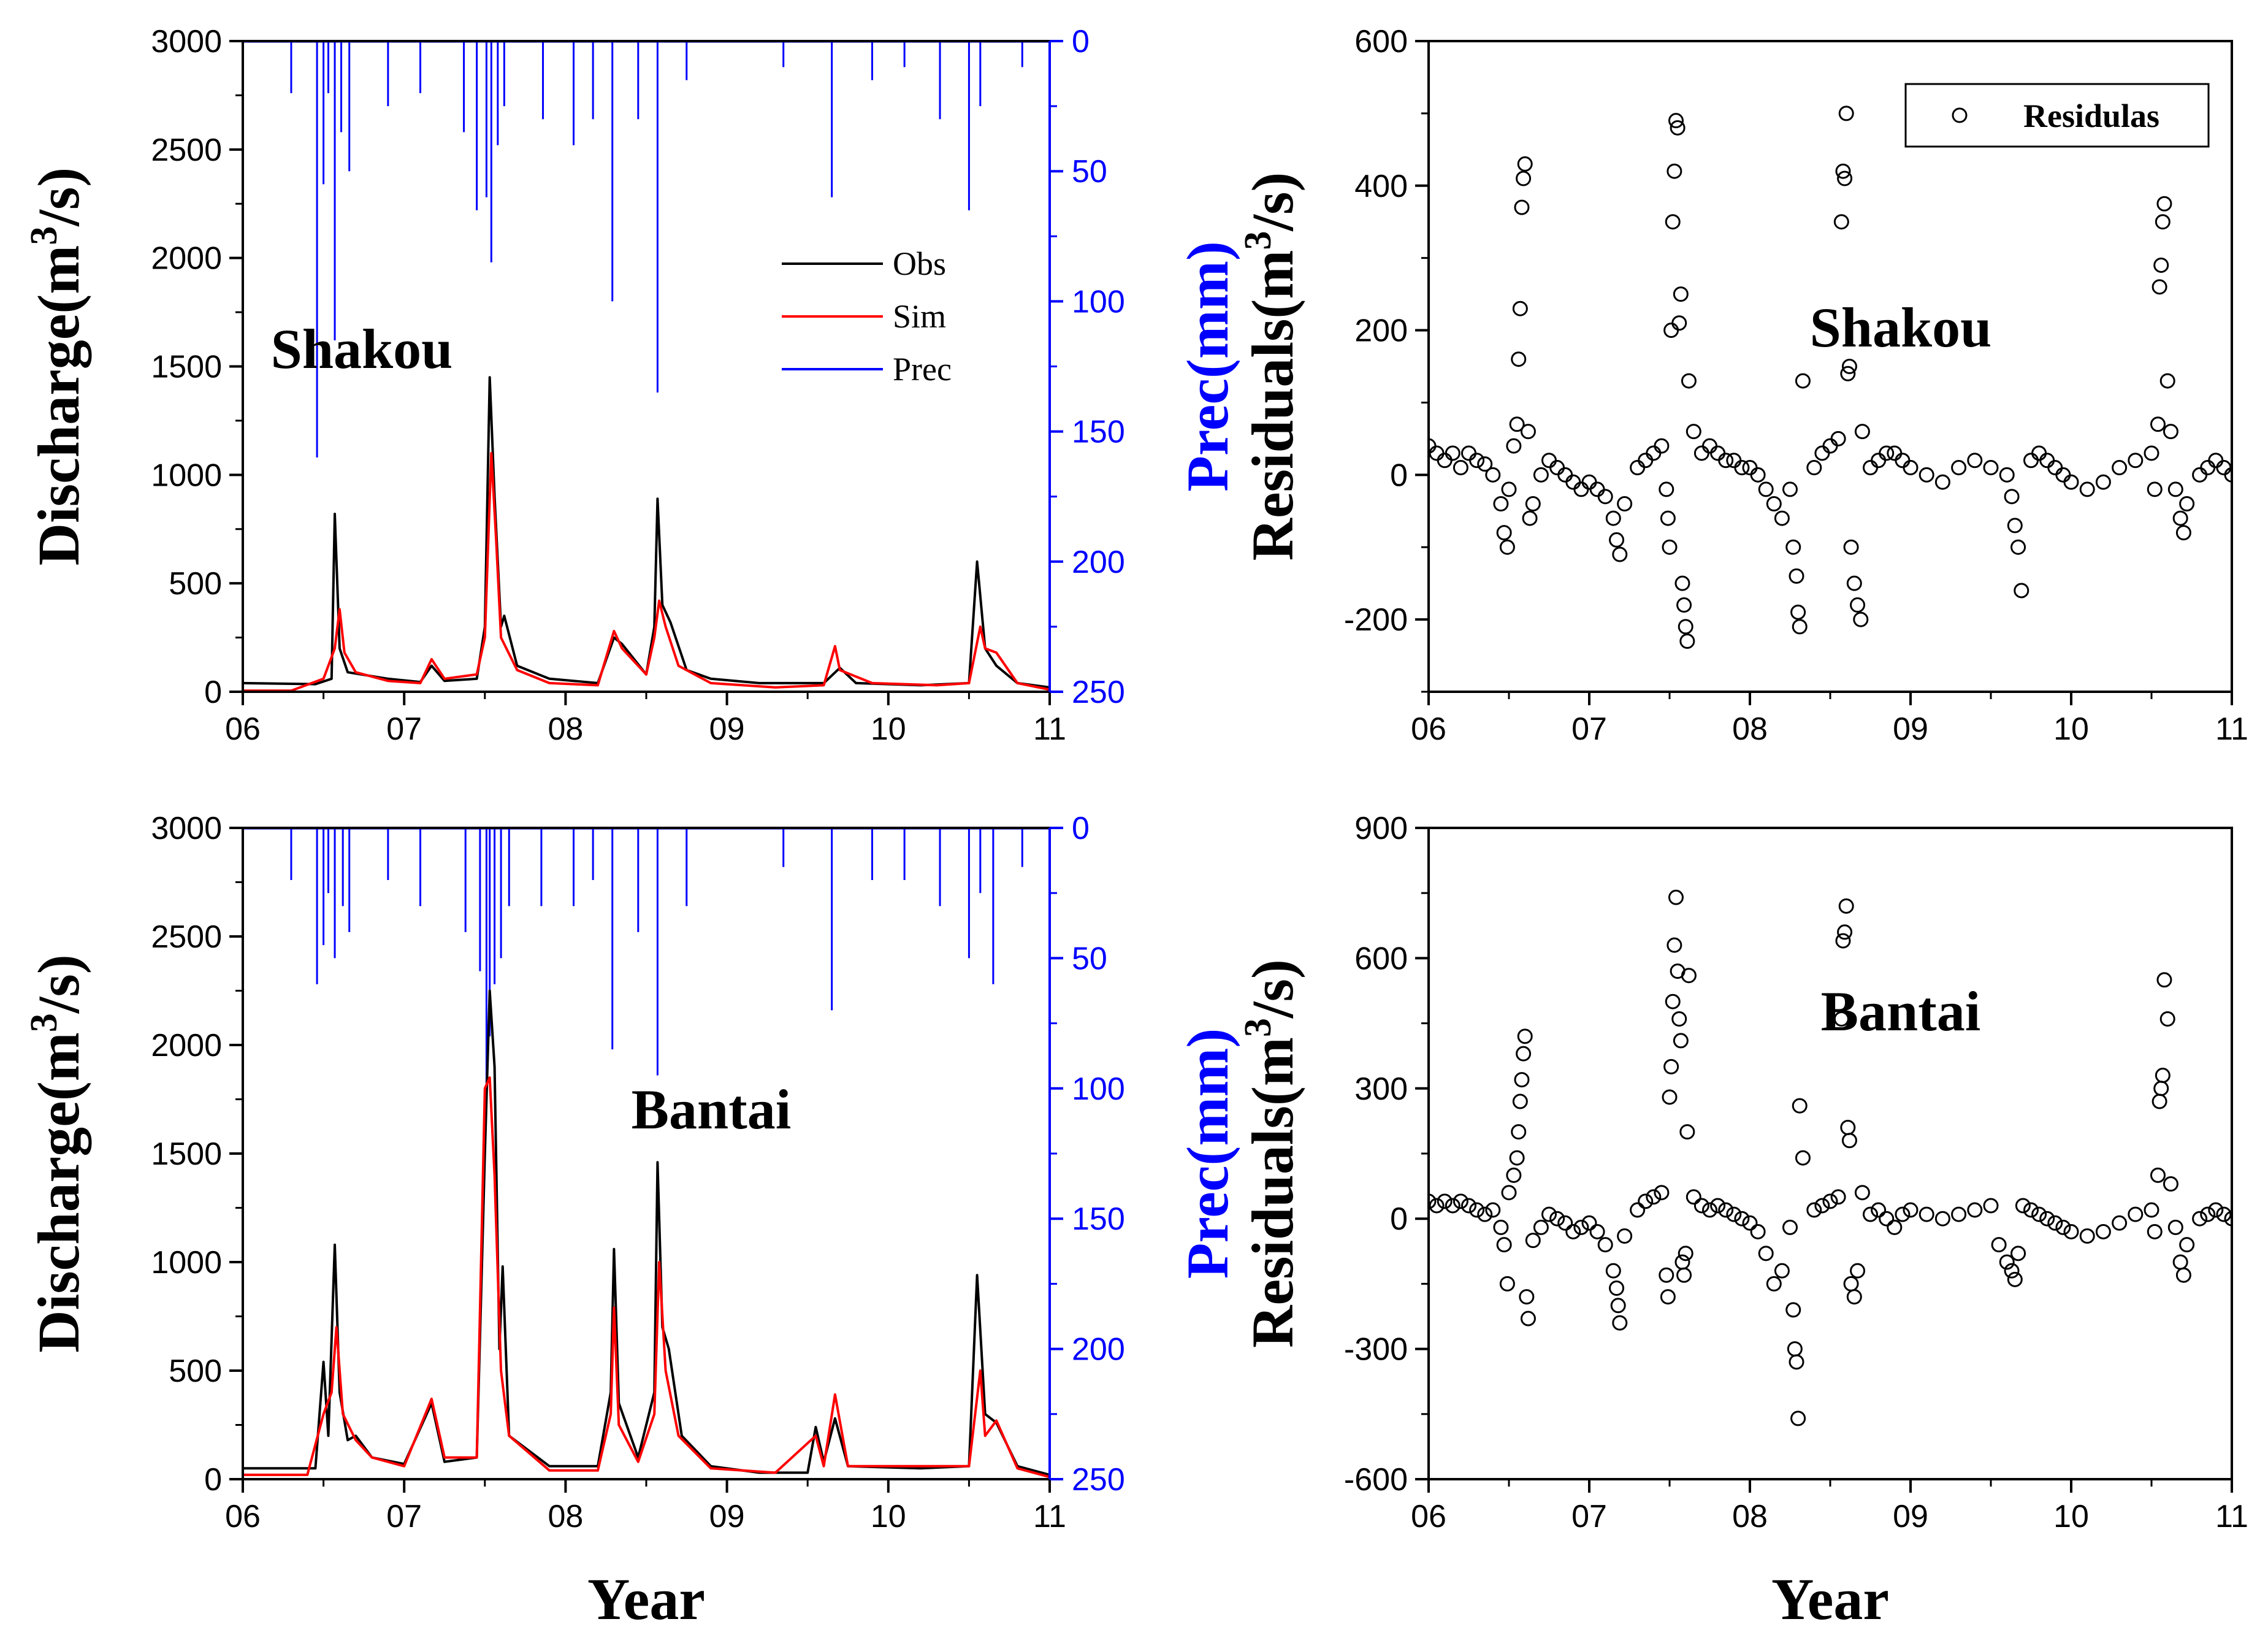 This screenshot has height=1646, width=2268. What do you see at coordinates (646, 1599) in the screenshot?
I see `x-axis-title: Year` at bounding box center [646, 1599].